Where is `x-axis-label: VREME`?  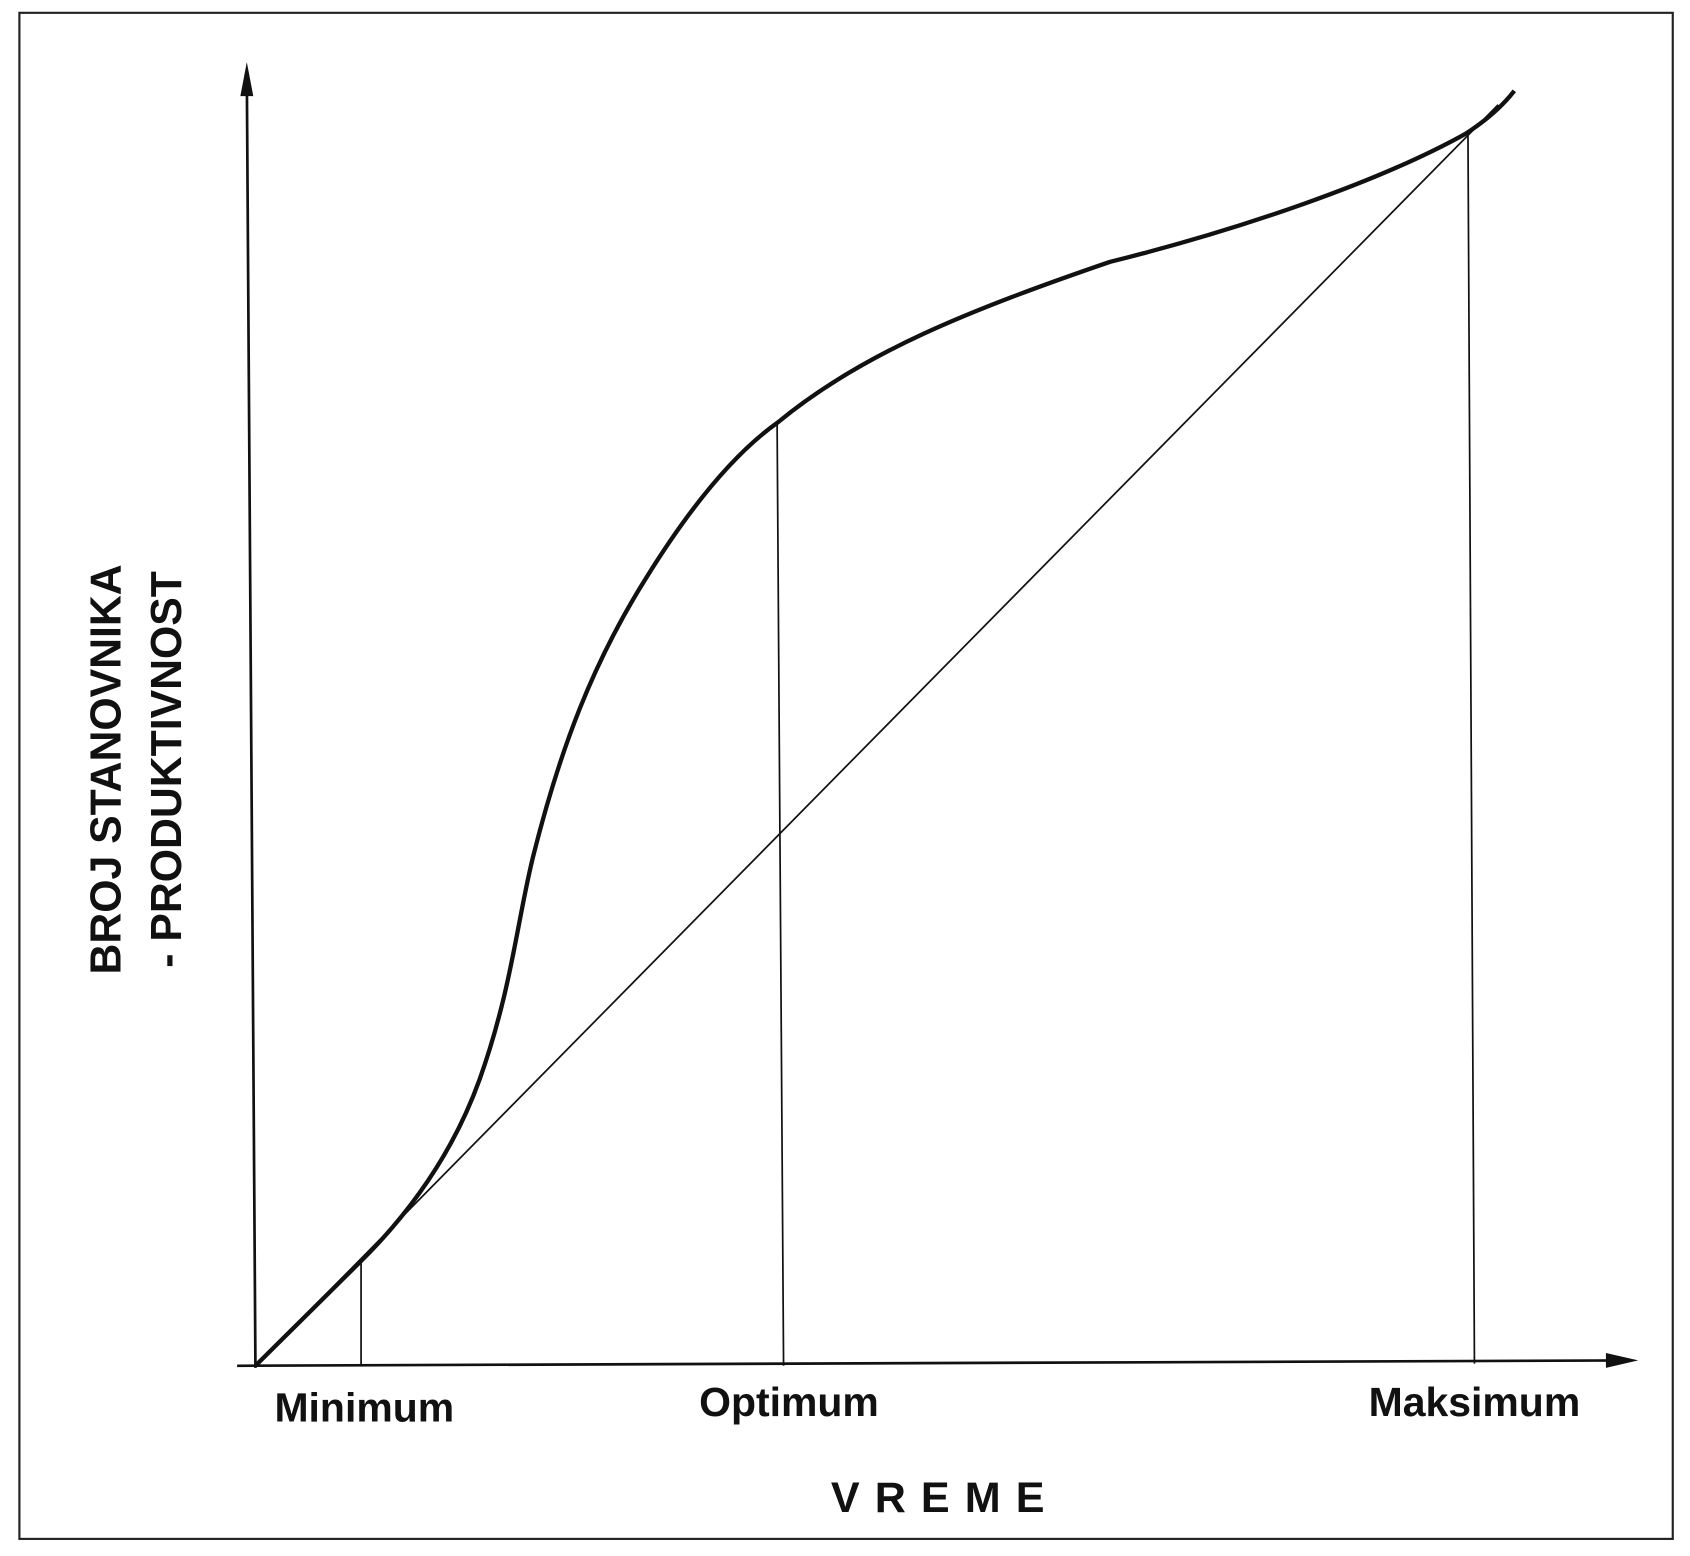
x-axis-label: VREME is located at coordinates (945, 1498).